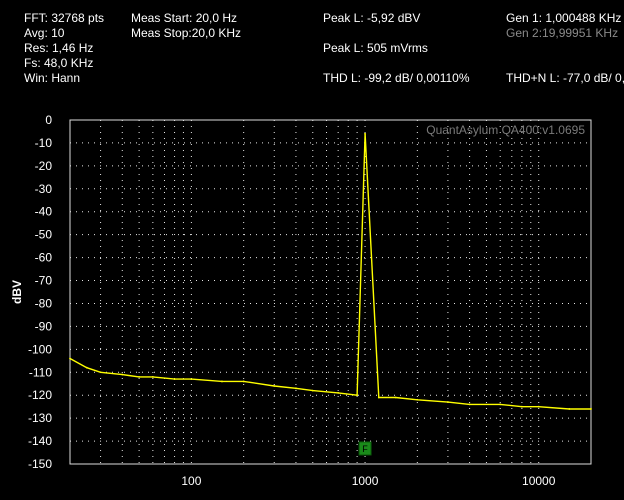  Describe the element at coordinates (44, 326) in the screenshot. I see `y-tick-label: -90` at that location.